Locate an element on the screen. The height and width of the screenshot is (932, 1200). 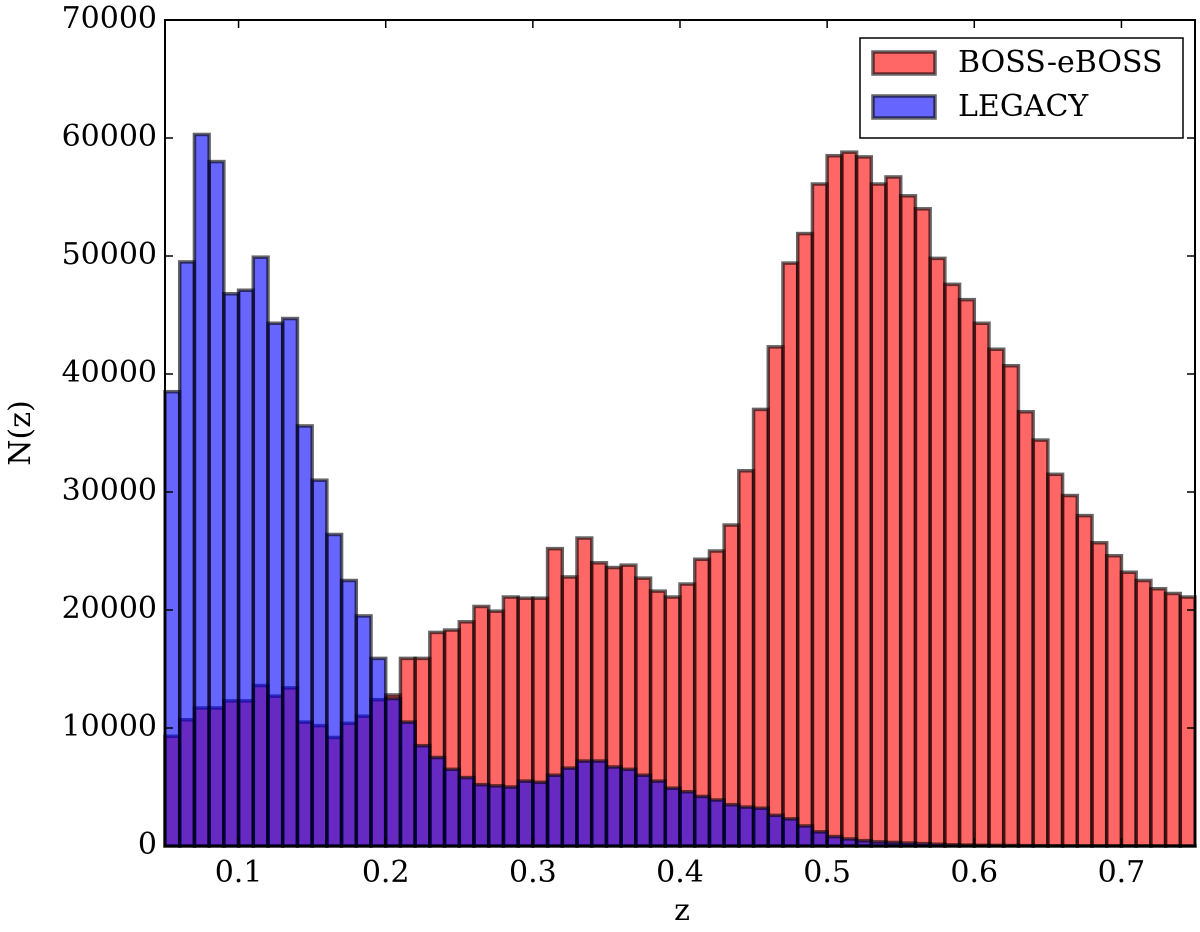
x-tick-label: 0.5 is located at coordinates (827, 872).